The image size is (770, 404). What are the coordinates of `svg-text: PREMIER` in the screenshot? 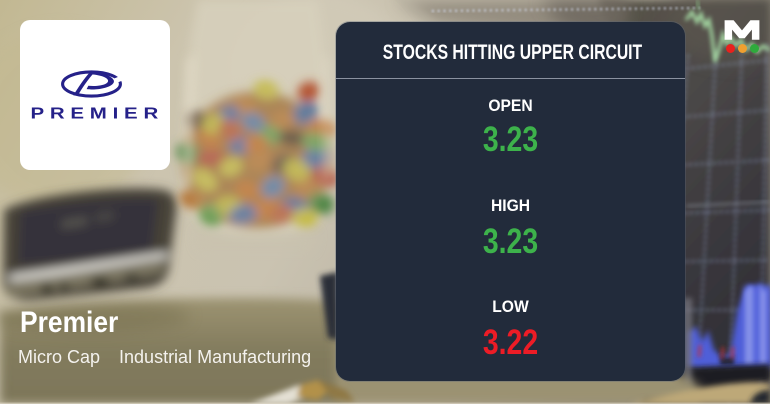 It's located at (97, 112).